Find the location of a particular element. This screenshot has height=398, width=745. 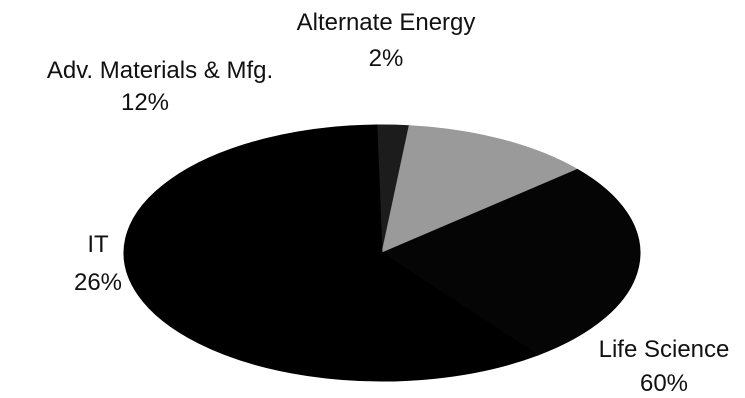

label-it: IT is located at coordinates (98, 244).